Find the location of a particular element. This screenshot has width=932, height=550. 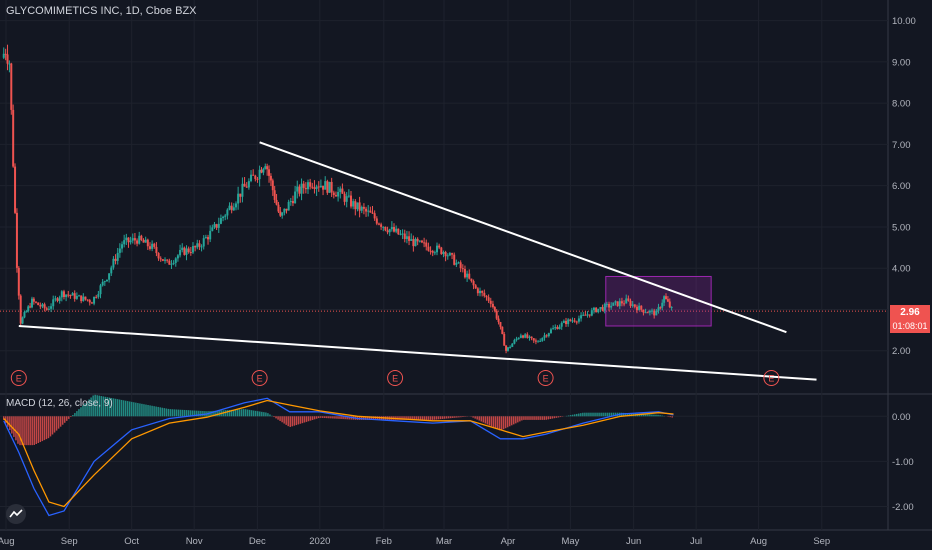

price-tick-label: 10.00 is located at coordinates (904, 21).